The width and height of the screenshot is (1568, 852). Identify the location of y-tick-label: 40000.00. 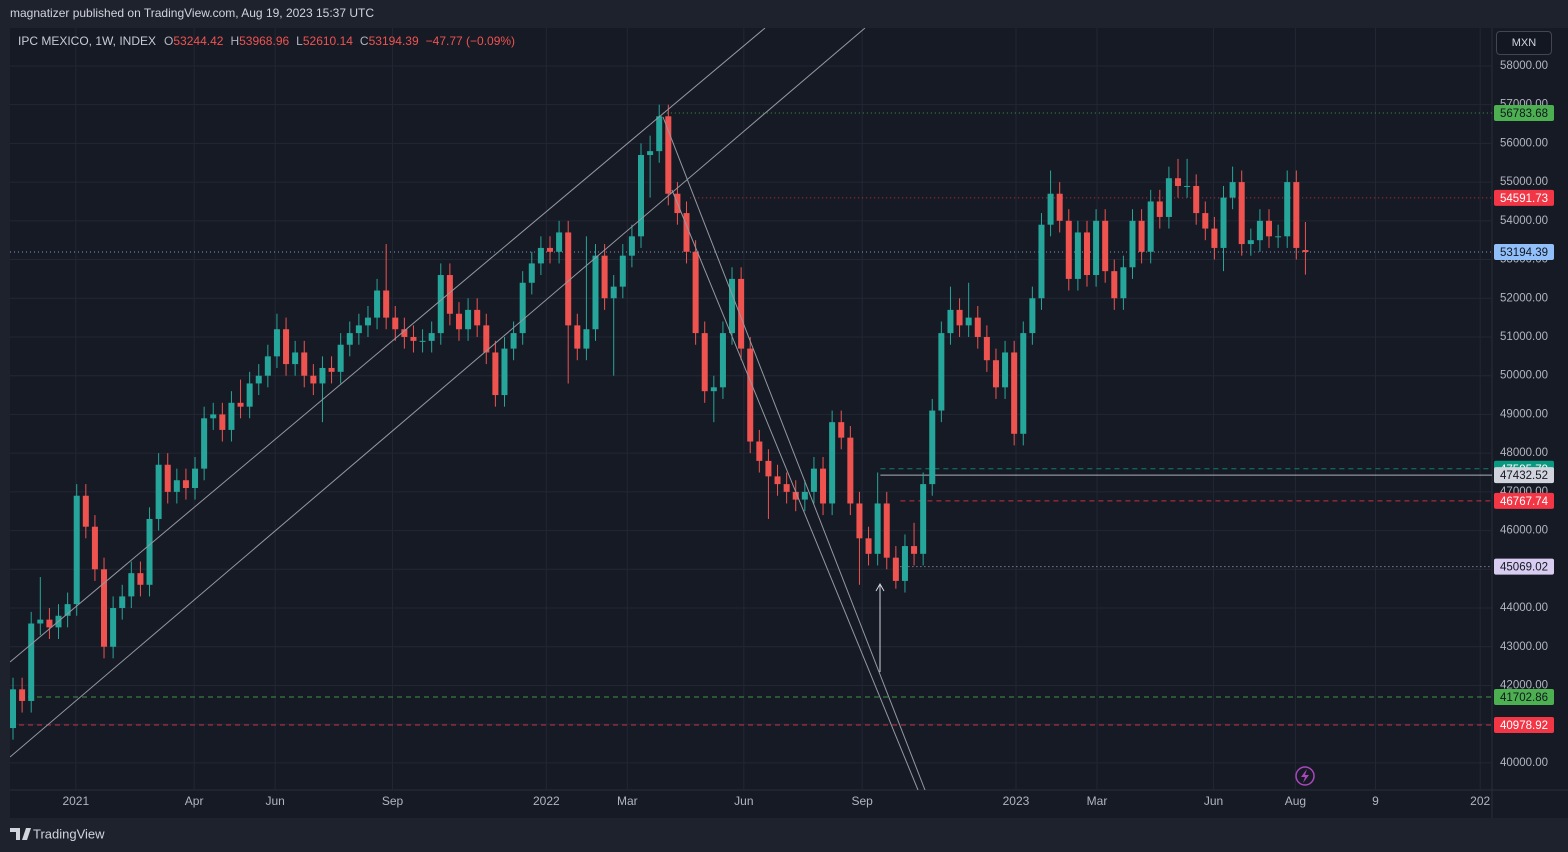
(1524, 763).